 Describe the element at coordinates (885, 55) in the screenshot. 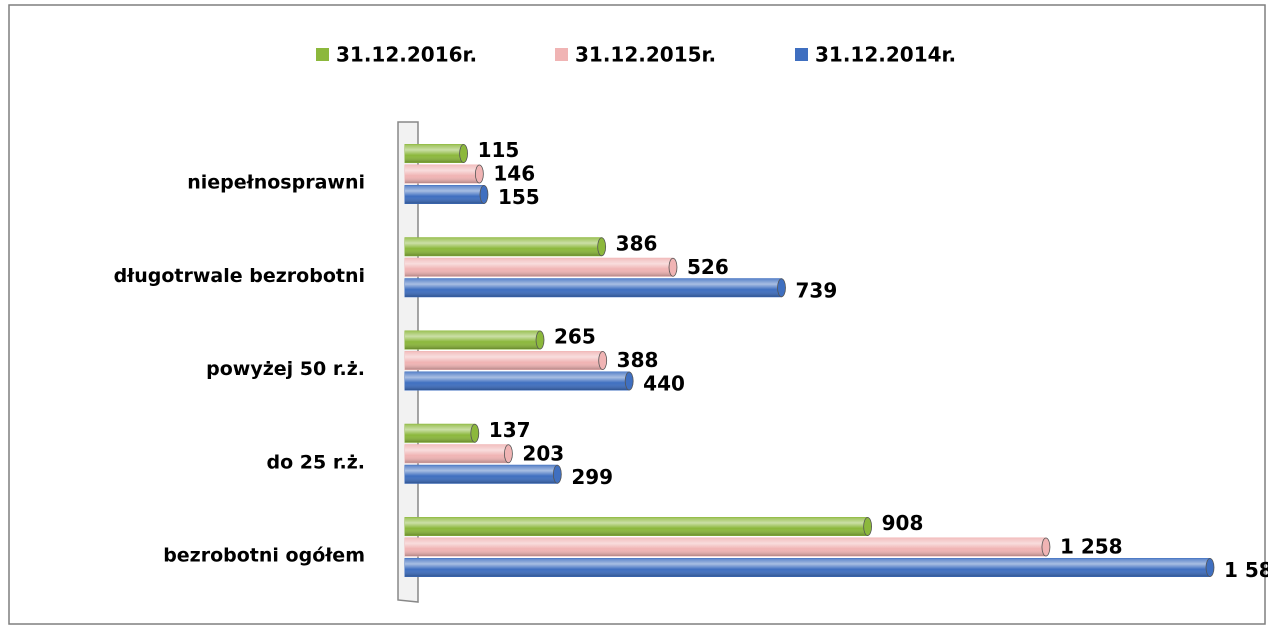

I see `legend-label: 31.12.2014r.` at that location.